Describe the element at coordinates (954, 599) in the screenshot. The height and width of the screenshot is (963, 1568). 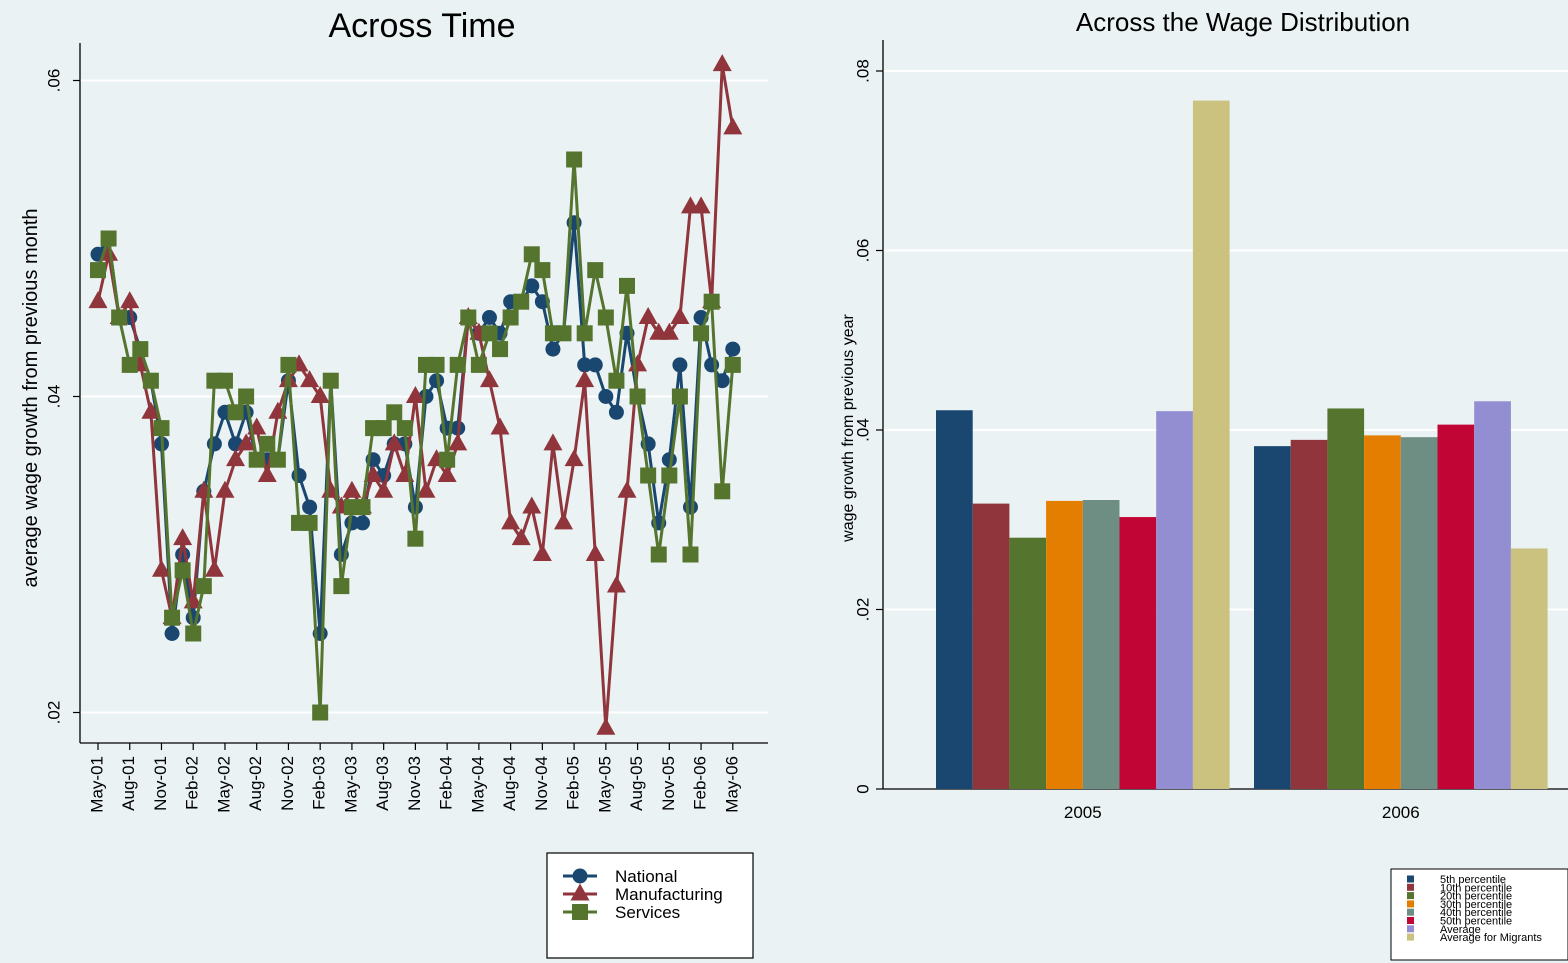
I see `bar-2005-5th-percentile` at that location.